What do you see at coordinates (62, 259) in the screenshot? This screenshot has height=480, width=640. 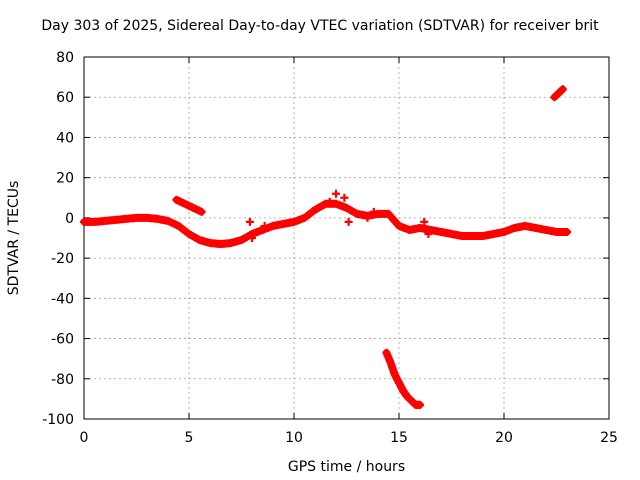 I see `y-tick-label: -20` at bounding box center [62, 259].